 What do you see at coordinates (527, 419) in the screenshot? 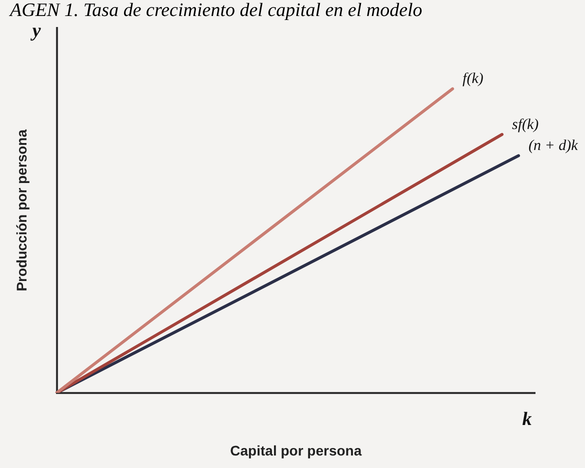
I see `text: k` at bounding box center [527, 419].